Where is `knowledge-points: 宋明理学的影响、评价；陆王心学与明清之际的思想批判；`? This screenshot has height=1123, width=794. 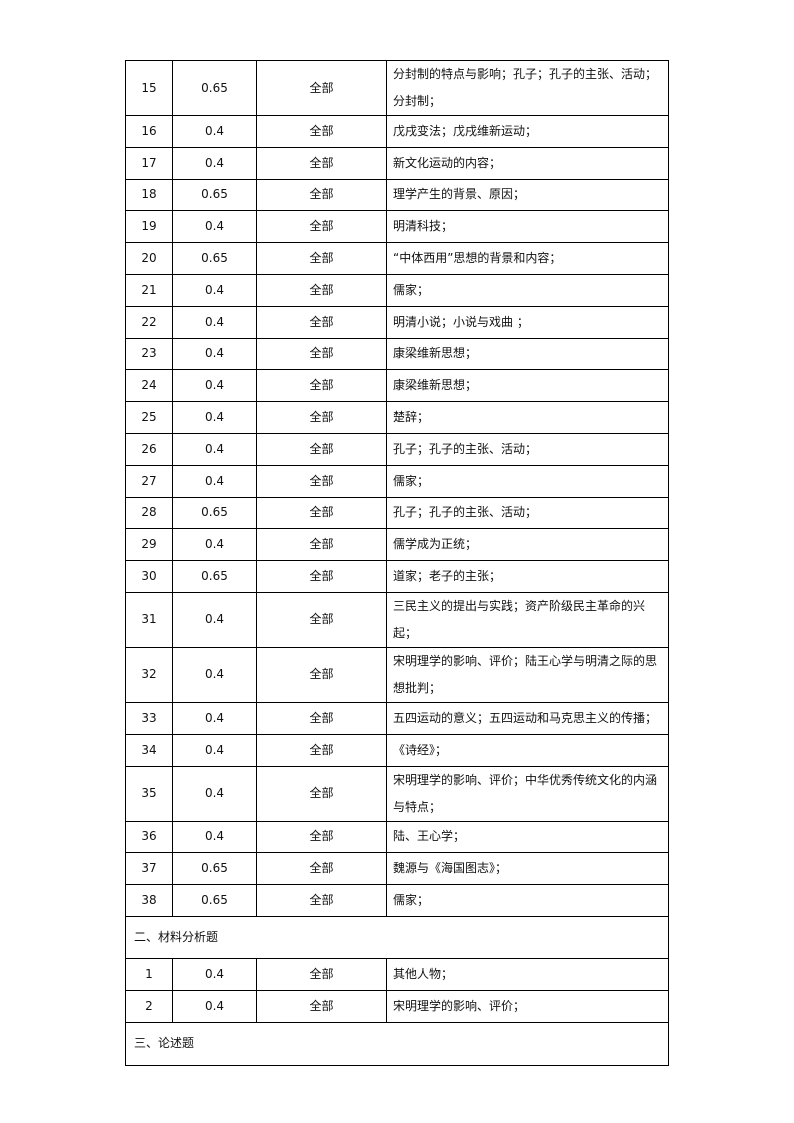 knowledge-points: 宋明理学的影响、评价；陆王心学与明清之际的思想批判； is located at coordinates (527, 674).